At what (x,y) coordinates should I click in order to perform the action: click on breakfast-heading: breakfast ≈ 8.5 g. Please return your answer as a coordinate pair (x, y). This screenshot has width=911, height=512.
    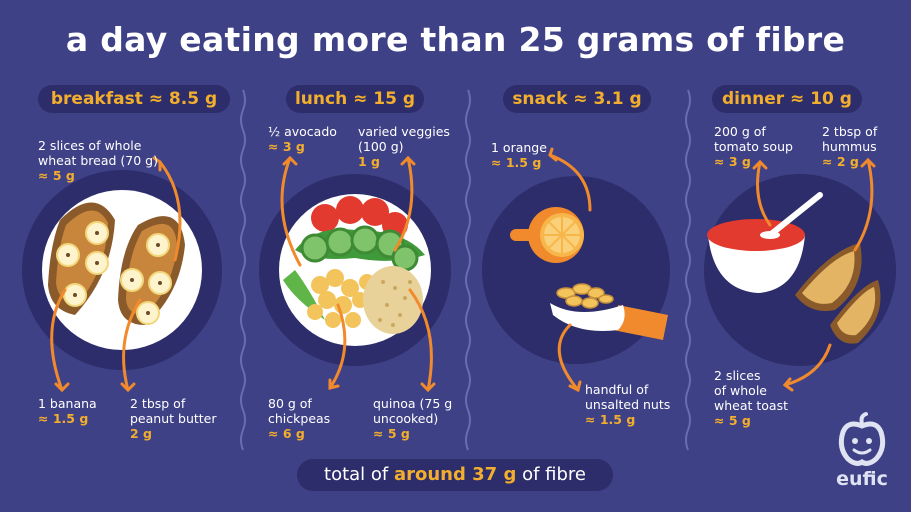
    Looking at the image, I should click on (134, 99).